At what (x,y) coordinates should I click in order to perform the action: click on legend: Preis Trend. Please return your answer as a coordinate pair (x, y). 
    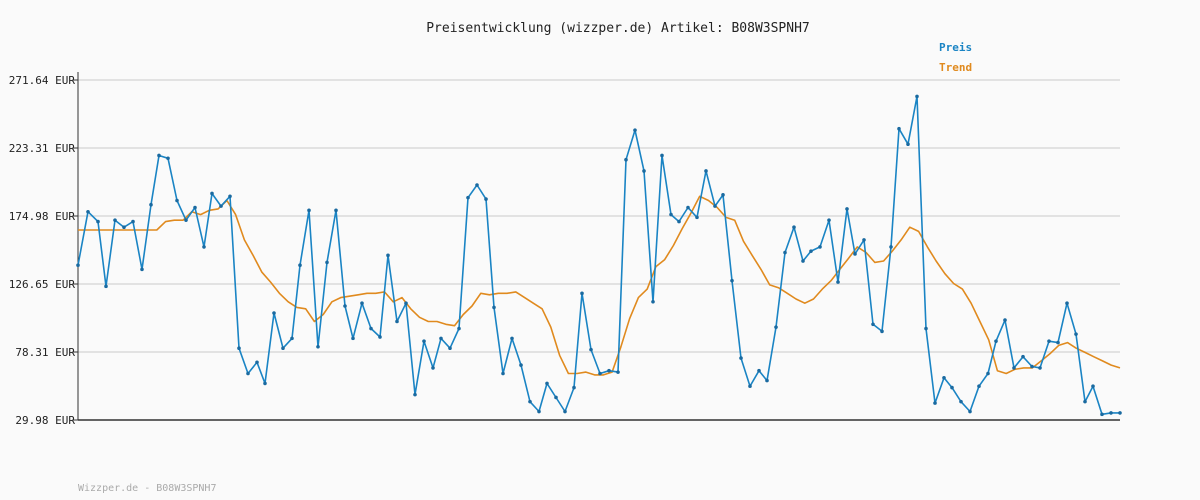
    Looking at the image, I should click on (955, 57).